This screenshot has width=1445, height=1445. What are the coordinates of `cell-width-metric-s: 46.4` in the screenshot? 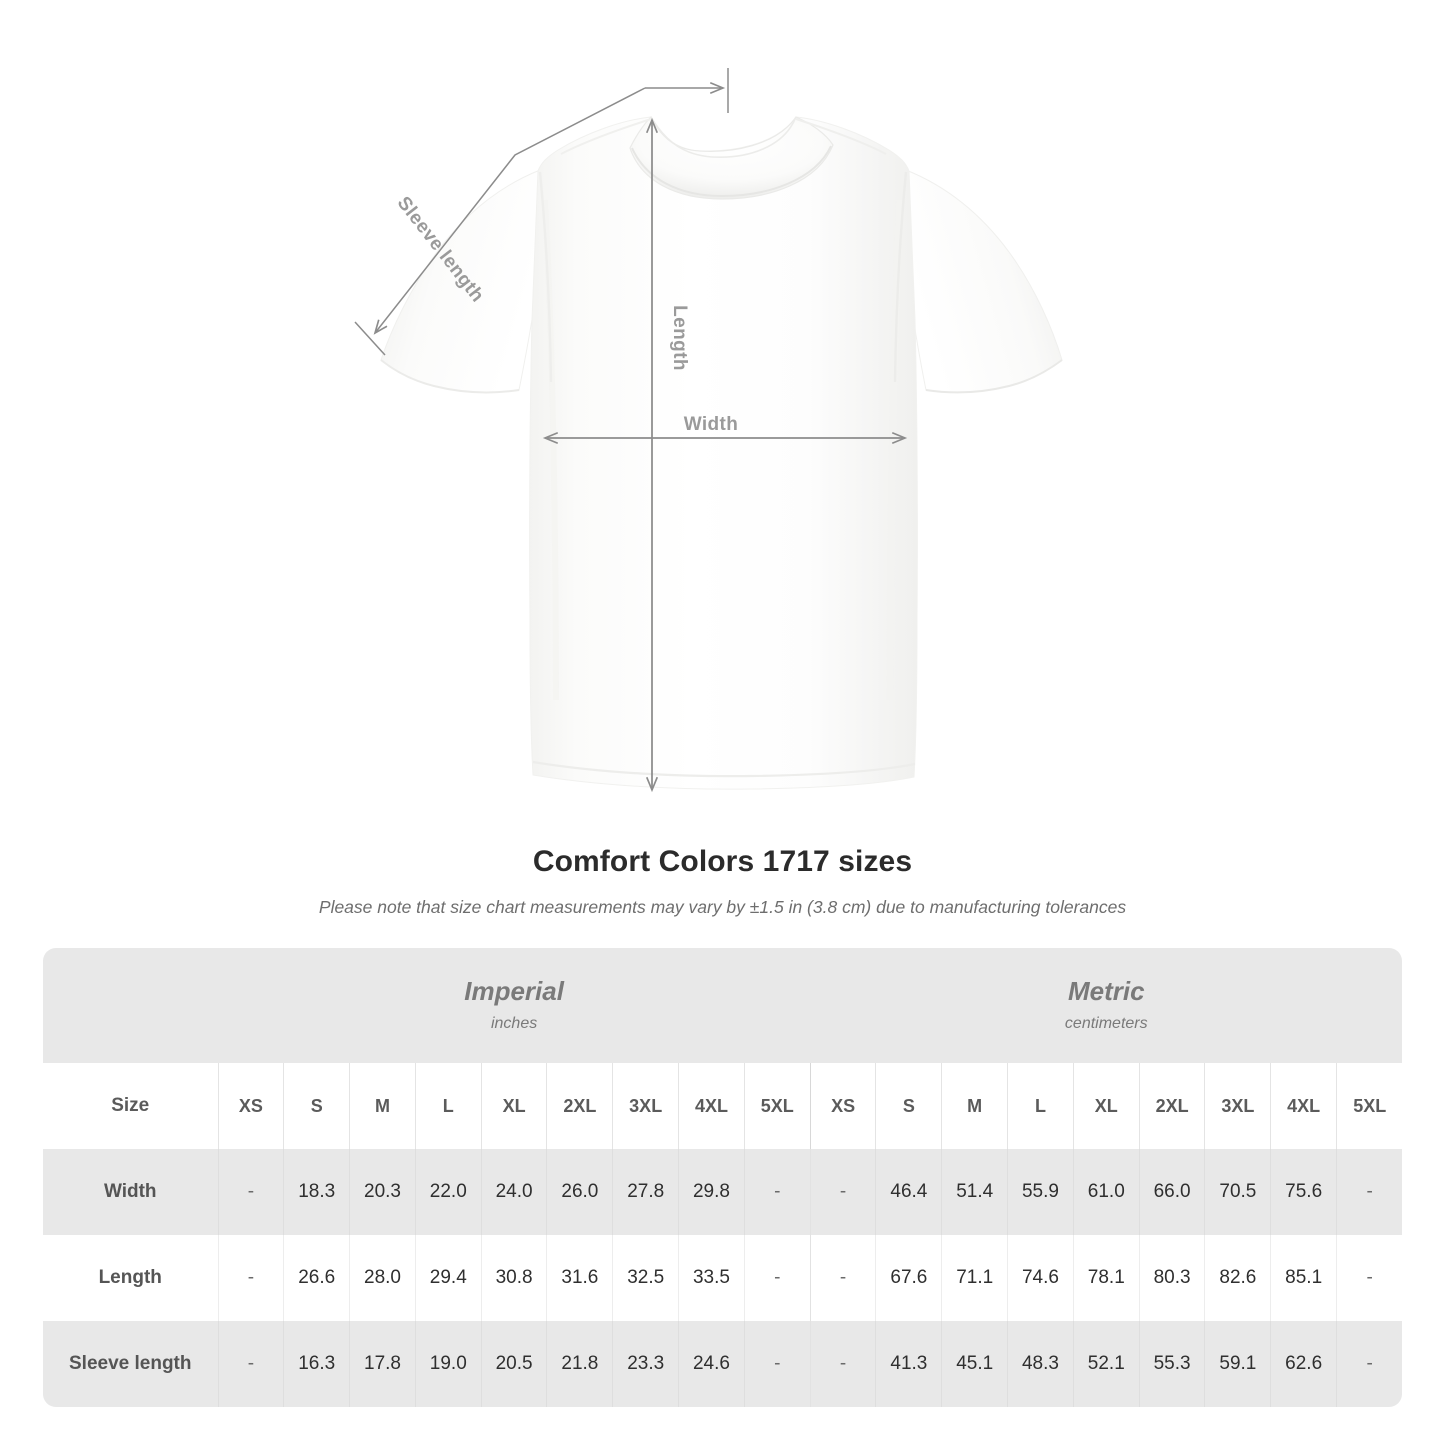 It's located at (908, 1192).